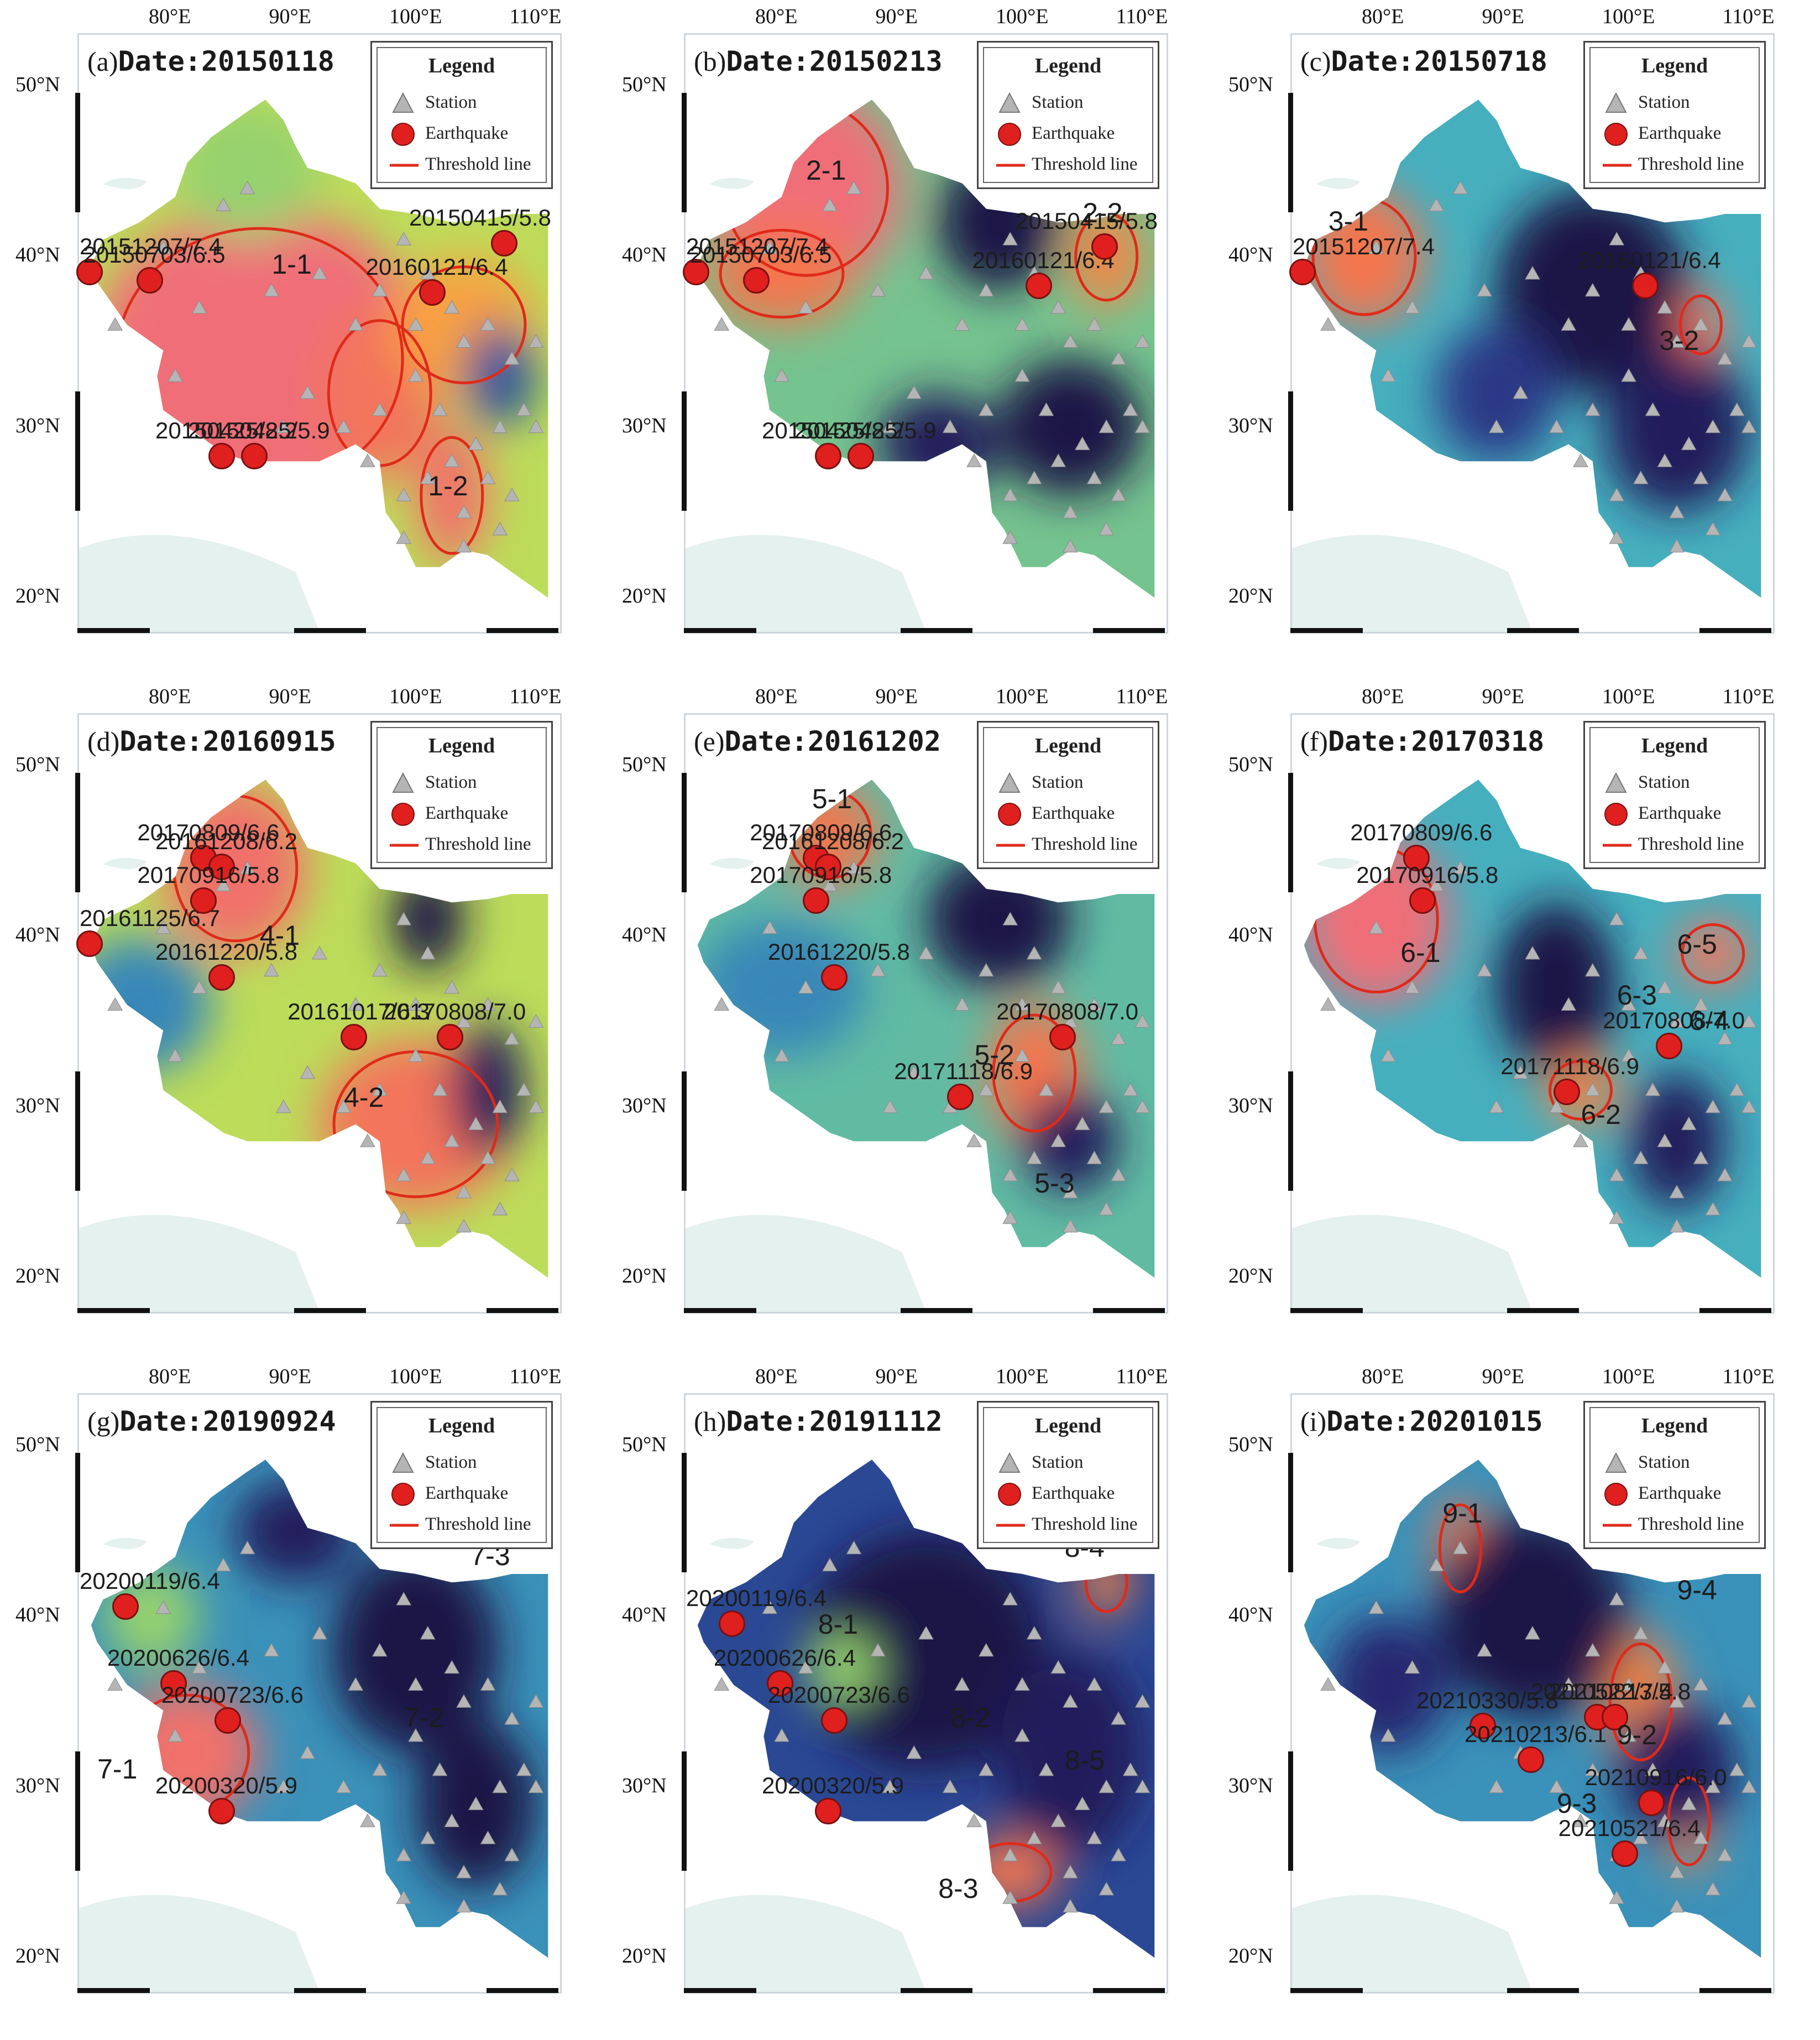  What do you see at coordinates (1009, 134) in the screenshot?
I see `legend-earthquake-symbol` at bounding box center [1009, 134].